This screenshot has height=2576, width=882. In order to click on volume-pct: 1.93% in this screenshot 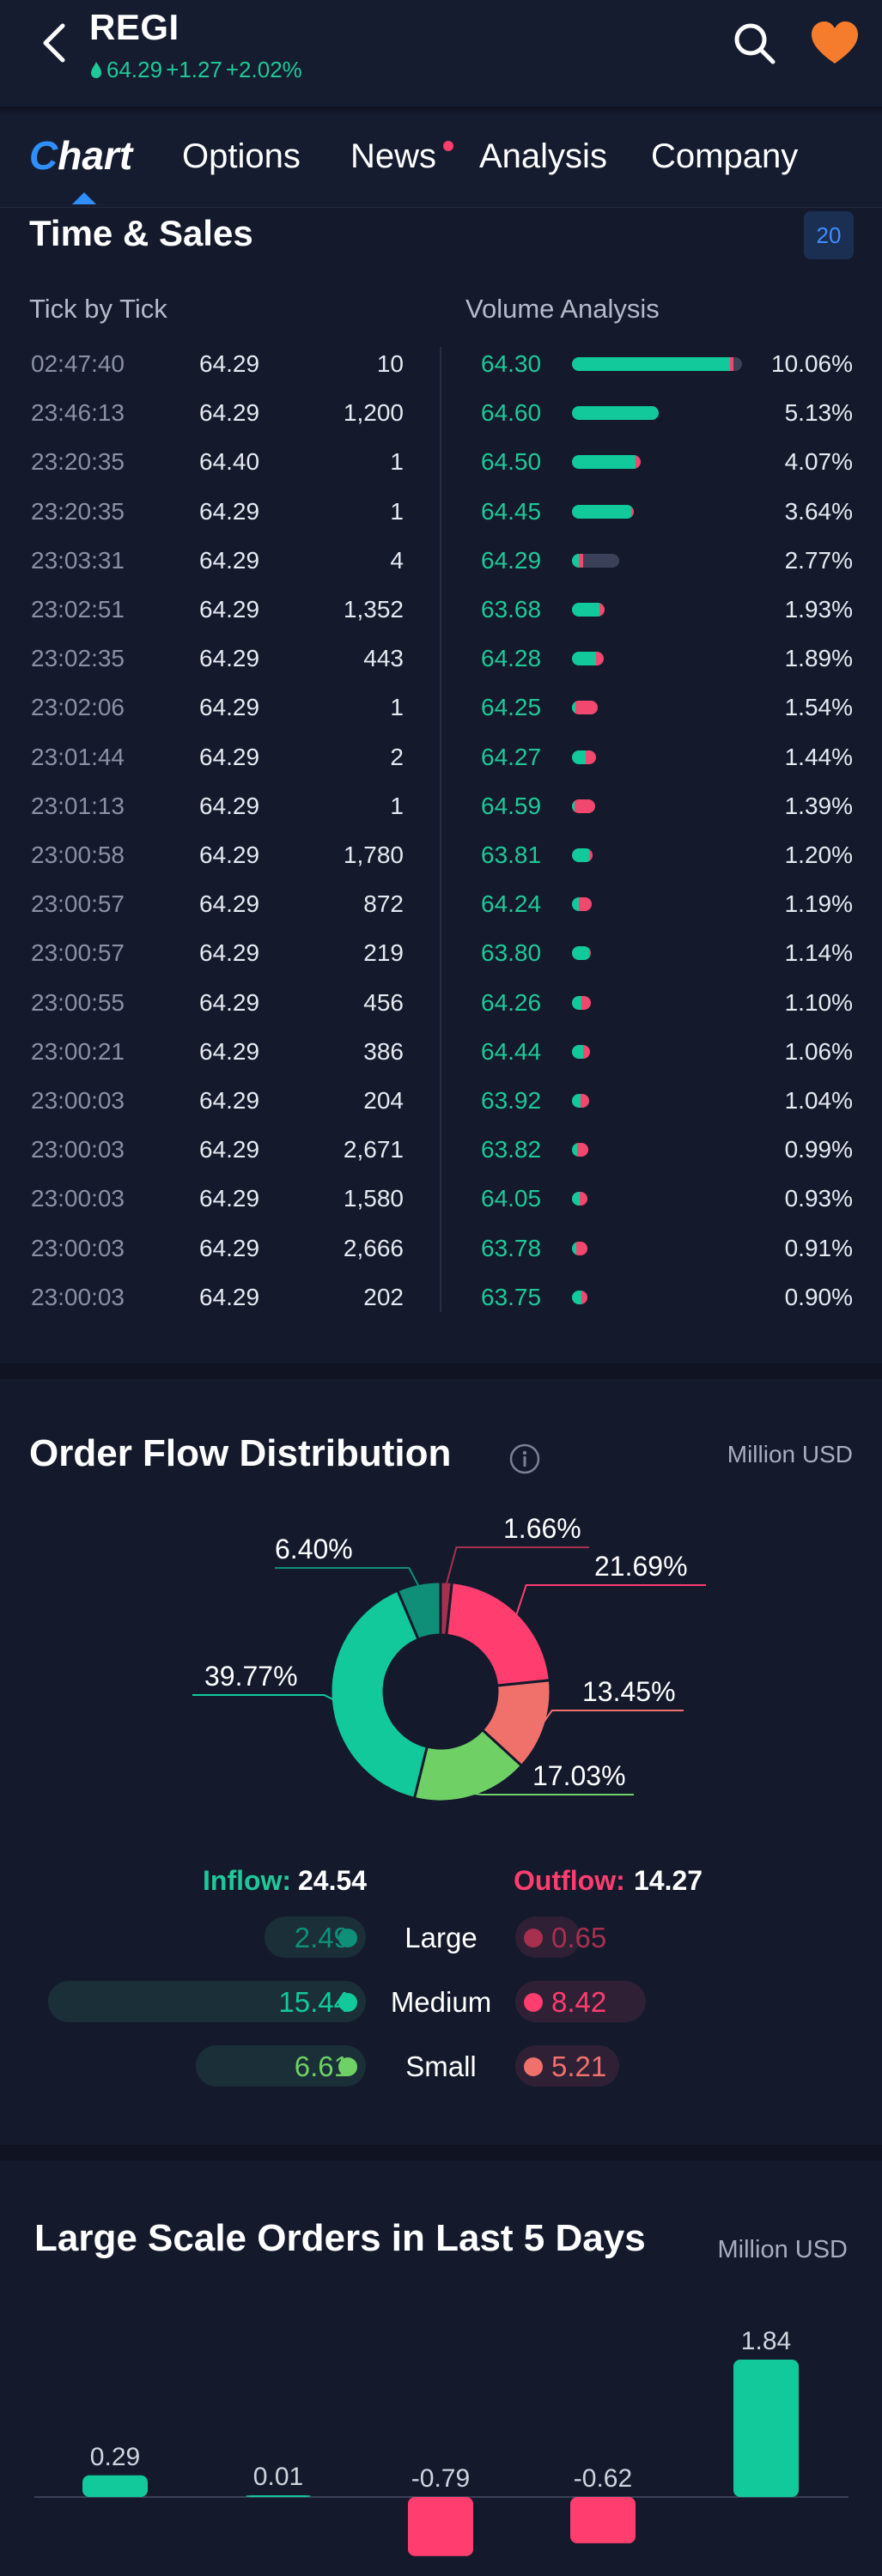, I will do `click(818, 609)`.